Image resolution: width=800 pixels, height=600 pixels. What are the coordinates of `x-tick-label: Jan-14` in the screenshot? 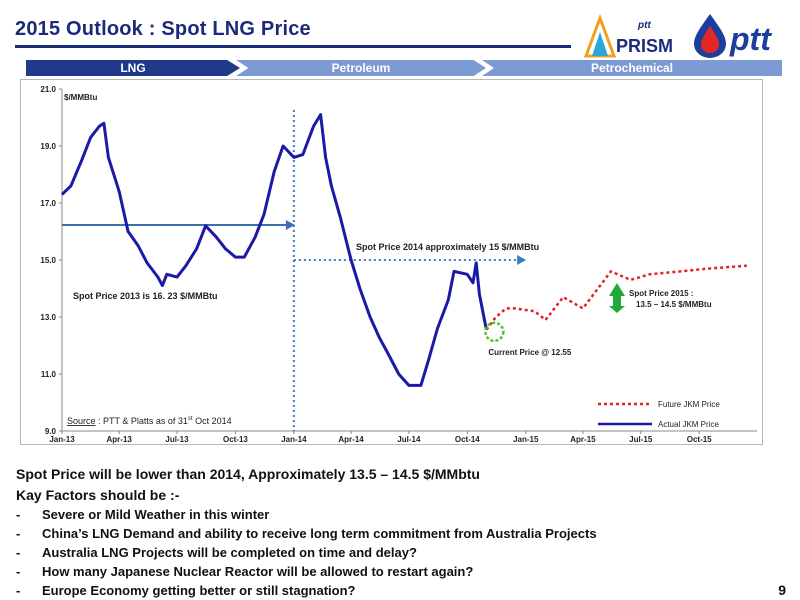 It's located at (294, 439).